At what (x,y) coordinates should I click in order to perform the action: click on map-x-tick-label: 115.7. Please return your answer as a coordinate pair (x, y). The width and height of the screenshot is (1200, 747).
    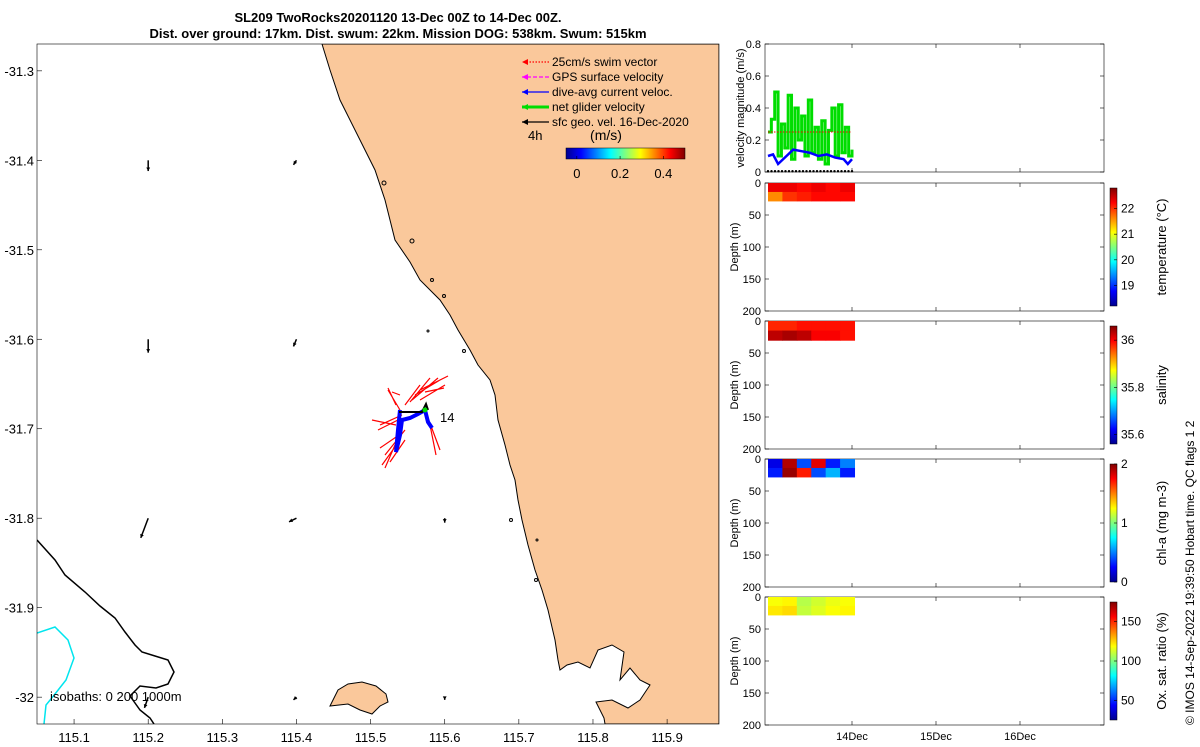
    Looking at the image, I should click on (519, 737).